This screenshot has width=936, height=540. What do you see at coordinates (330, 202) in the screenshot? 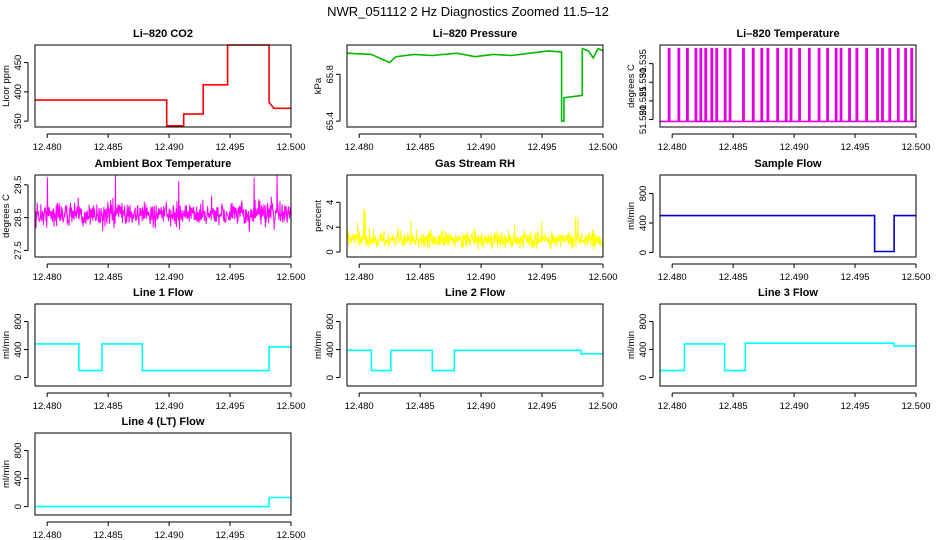
I see `y-tick-label: 4` at bounding box center [330, 202].